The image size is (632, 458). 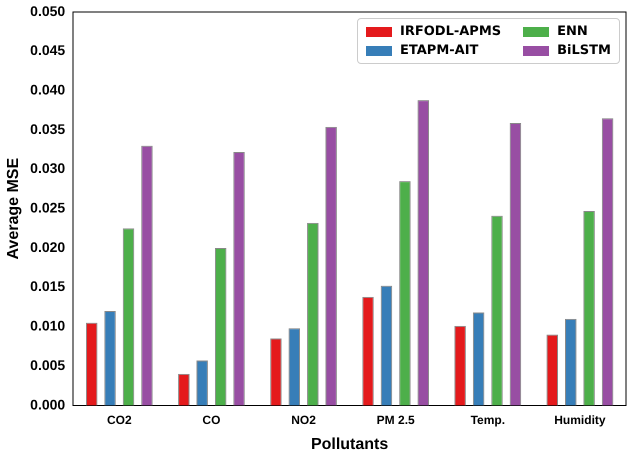 What do you see at coordinates (349, 444) in the screenshot?
I see `x-axis-title: Pollutants` at bounding box center [349, 444].